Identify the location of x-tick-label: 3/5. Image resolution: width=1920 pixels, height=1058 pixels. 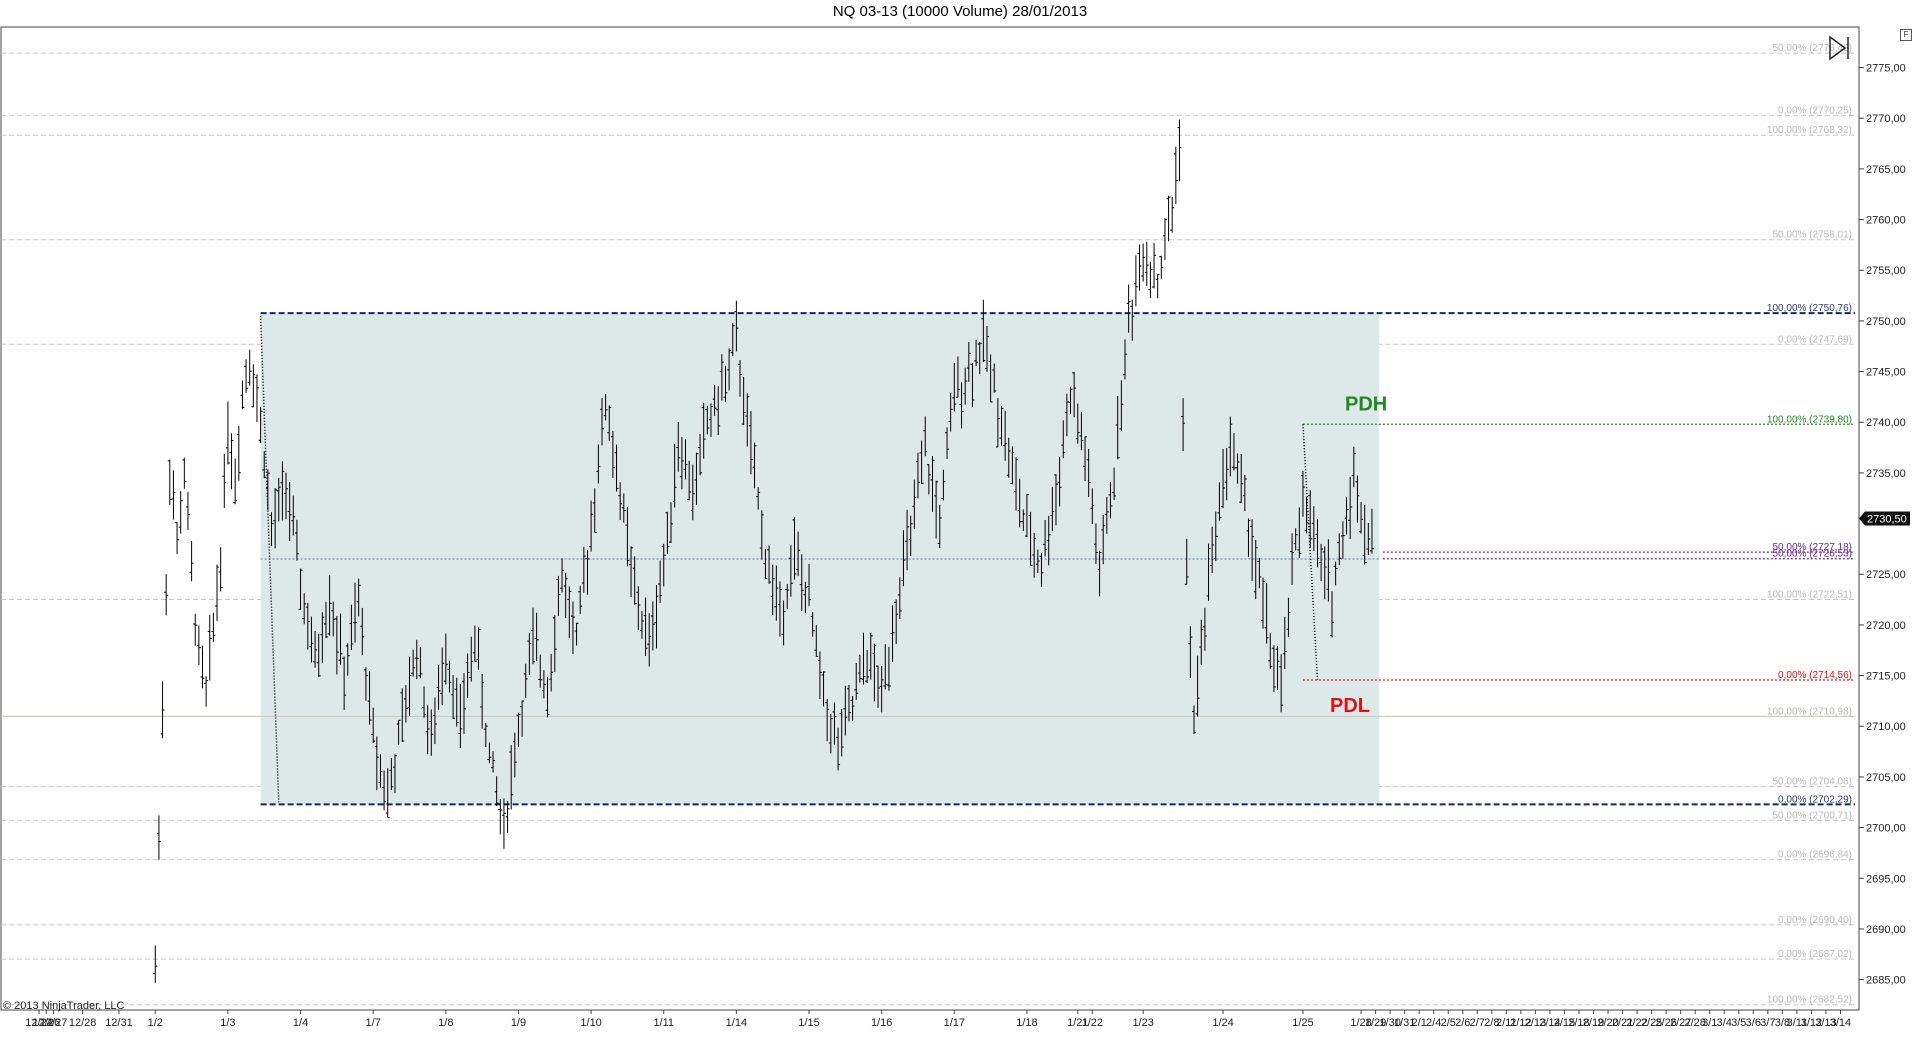
(1738, 1023).